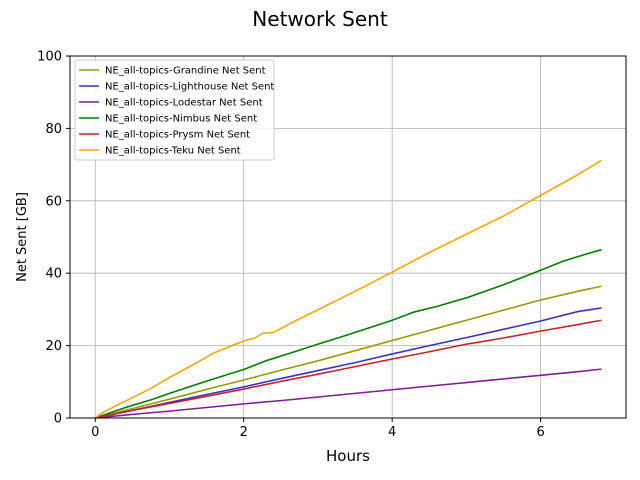 The height and width of the screenshot is (480, 640). I want to click on legend-box, so click(174, 110).